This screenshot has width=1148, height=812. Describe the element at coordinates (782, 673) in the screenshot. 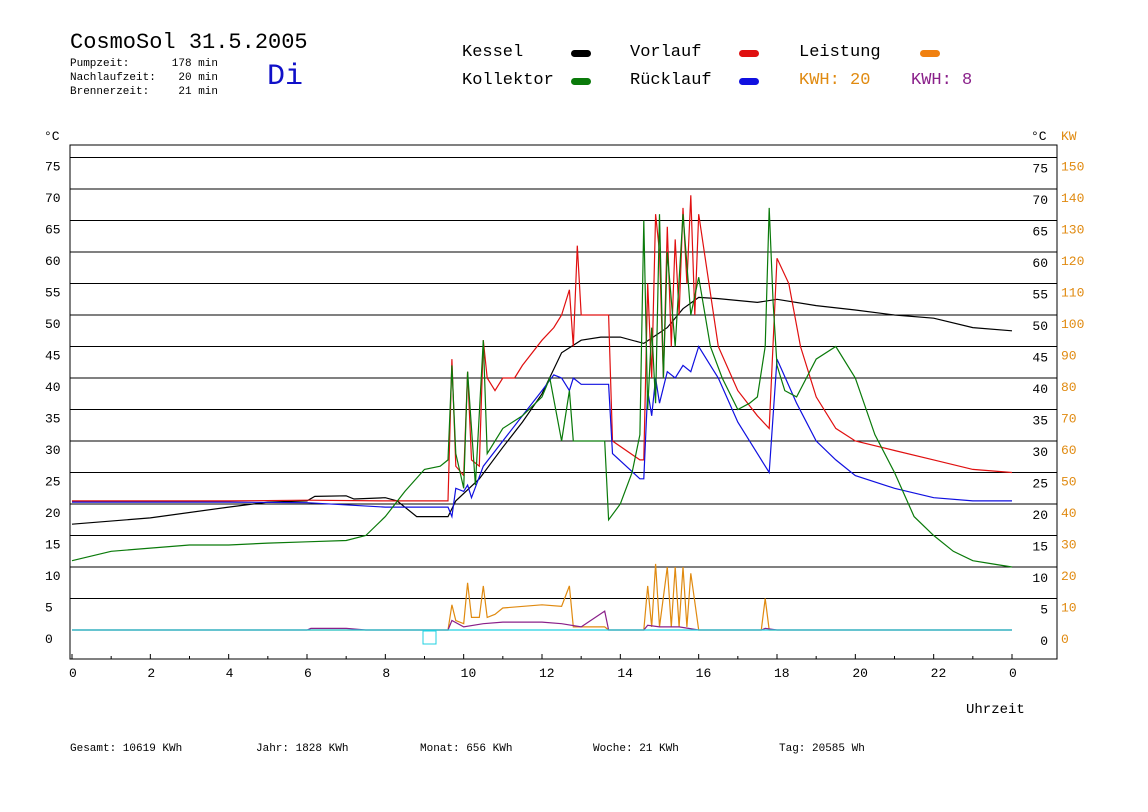

I see `x-tick-label: 18` at that location.